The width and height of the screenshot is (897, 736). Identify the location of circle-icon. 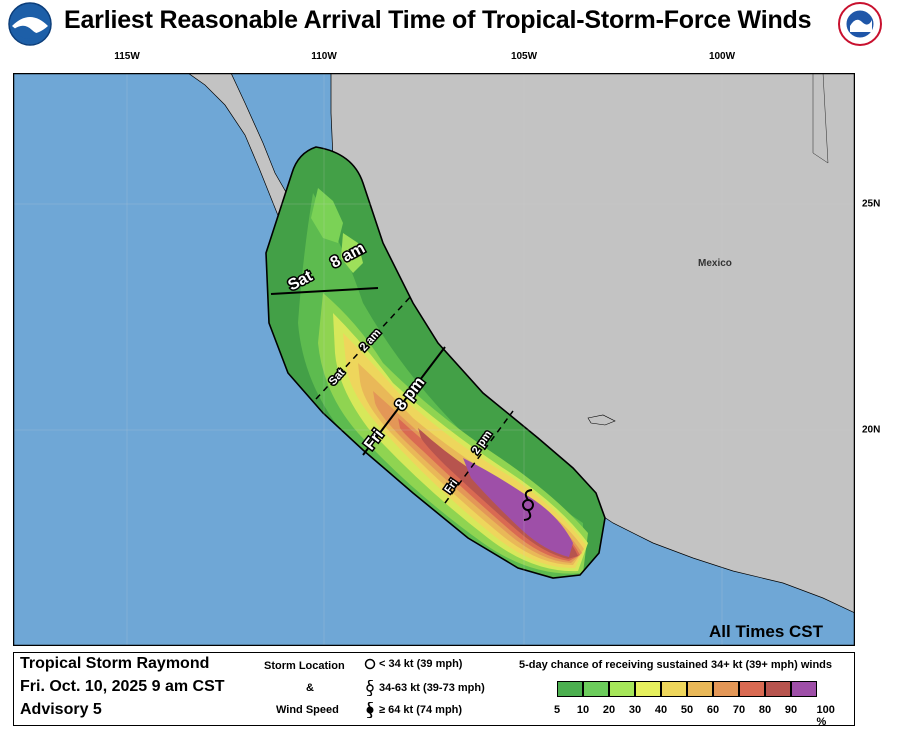
(370, 664).